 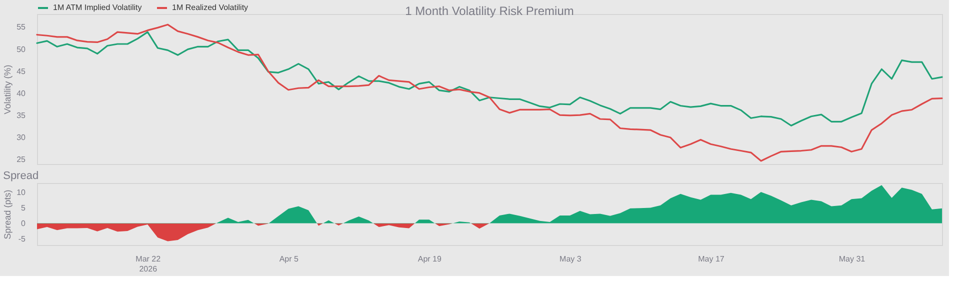 What do you see at coordinates (21, 115) in the screenshot?
I see `y-tick-label: 35` at bounding box center [21, 115].